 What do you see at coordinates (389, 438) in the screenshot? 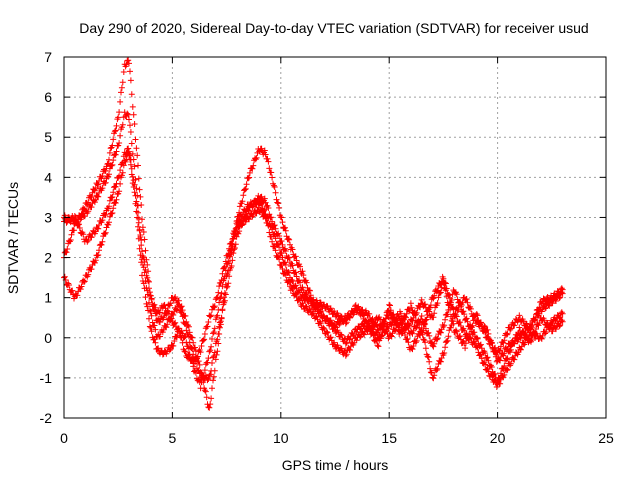
I see `x-tick-label: 15` at bounding box center [389, 438].